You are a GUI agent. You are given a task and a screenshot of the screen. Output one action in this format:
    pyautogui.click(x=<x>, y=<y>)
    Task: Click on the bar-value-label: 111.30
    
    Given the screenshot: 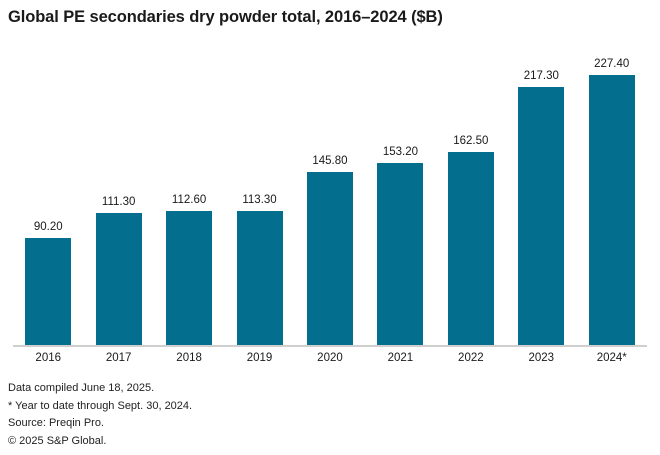 What is the action you would take?
    pyautogui.click(x=118, y=201)
    